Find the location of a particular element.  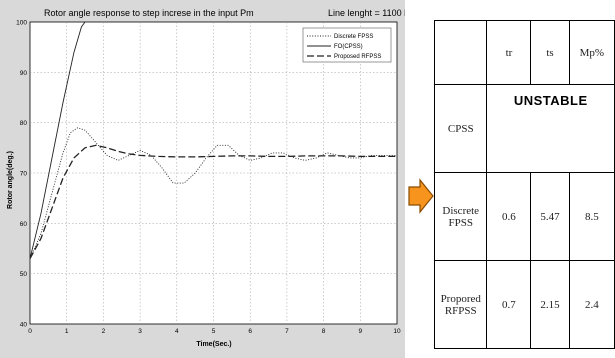

table-cell: 5.47 is located at coordinates (550, 216).